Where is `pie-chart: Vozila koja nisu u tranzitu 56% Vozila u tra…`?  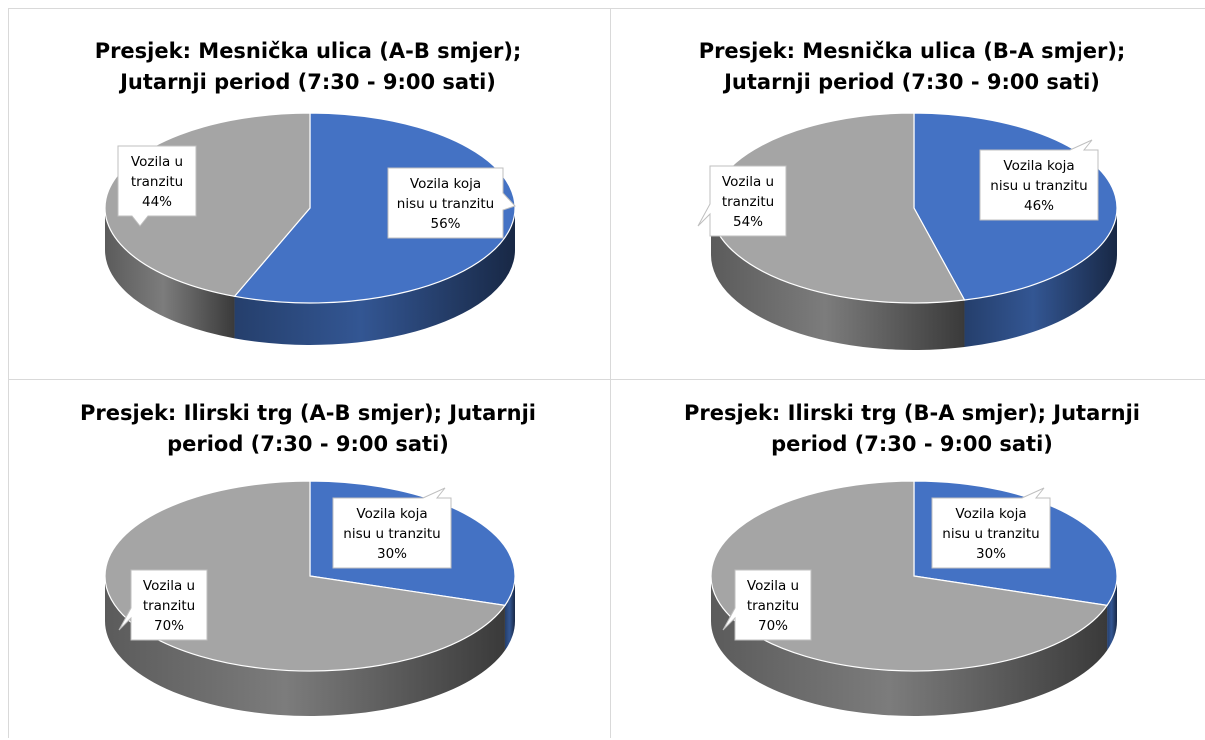
pie-chart: Vozila koja nisu u tranzitu 56% Vozila u tra… is located at coordinates (310, 228).